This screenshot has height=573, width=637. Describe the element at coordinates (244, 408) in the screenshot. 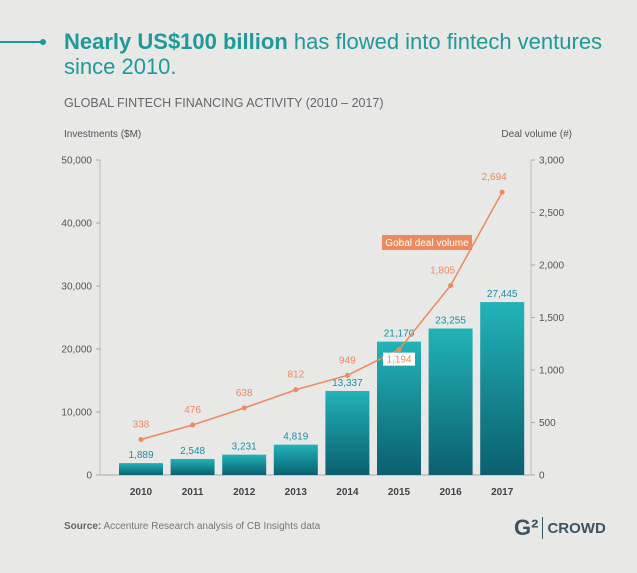

I see `deal-point-2012` at that location.